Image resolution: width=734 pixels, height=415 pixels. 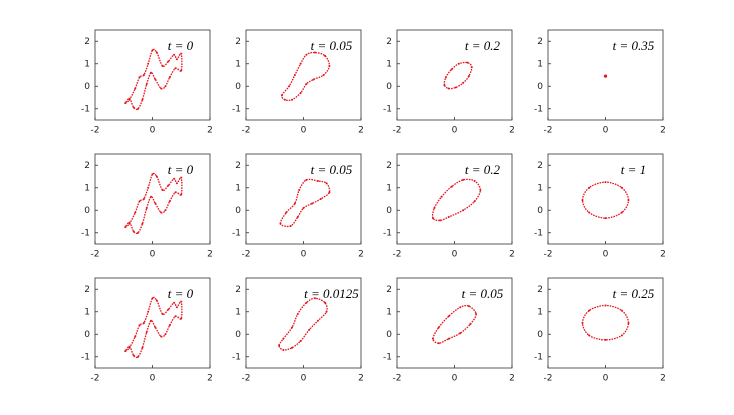 What do you see at coordinates (298, 206) in the screenshot?
I see `subplot: -2 0 2 -1 0 1 2 t = 0.05` at bounding box center [298, 206].